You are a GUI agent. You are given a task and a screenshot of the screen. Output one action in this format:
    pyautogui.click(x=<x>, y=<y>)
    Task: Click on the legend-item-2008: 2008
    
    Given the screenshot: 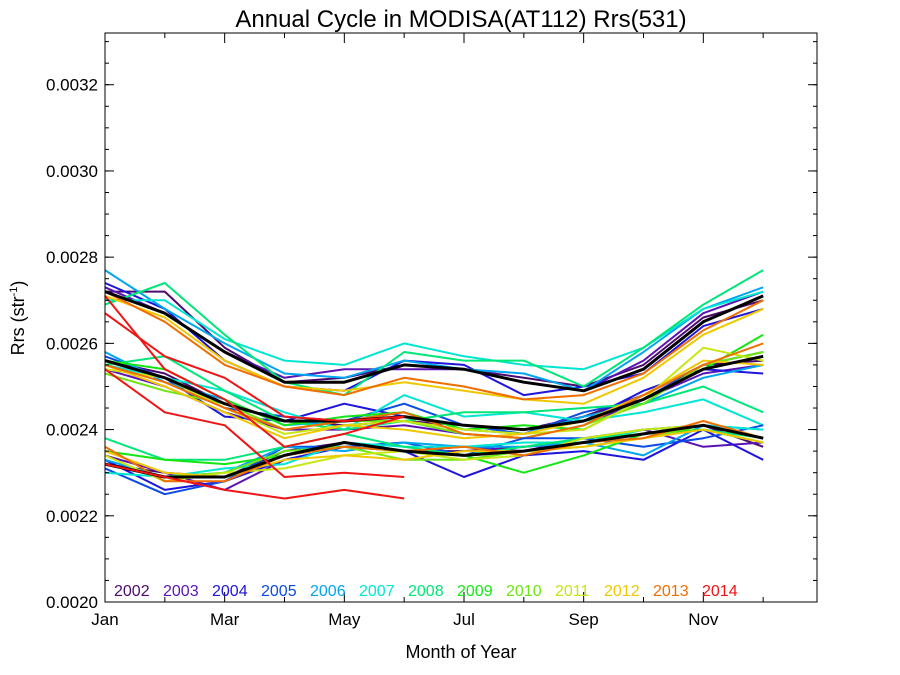 What is the action you would take?
    pyautogui.click(x=426, y=591)
    